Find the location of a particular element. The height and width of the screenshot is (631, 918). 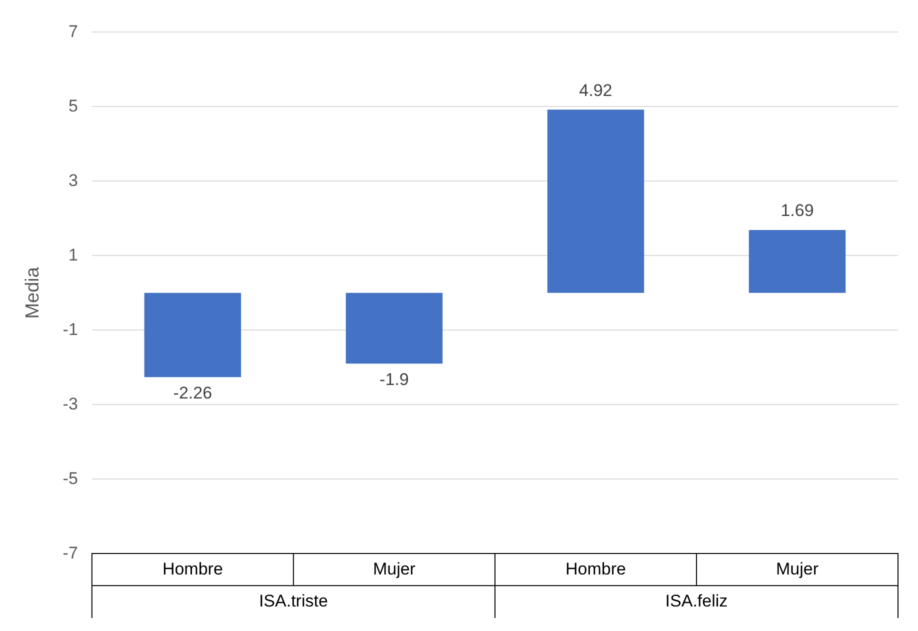

y-tick-label: -5 is located at coordinates (70, 478).